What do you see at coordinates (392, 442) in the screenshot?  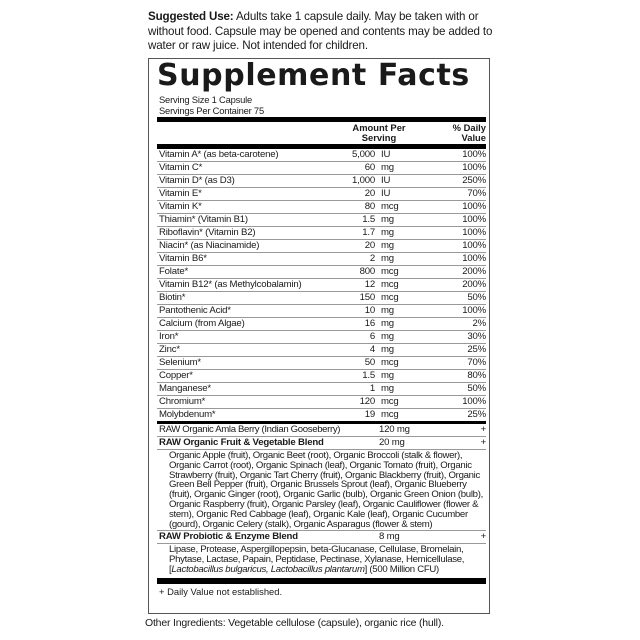 I see `blend-amount: 20 mg` at bounding box center [392, 442].